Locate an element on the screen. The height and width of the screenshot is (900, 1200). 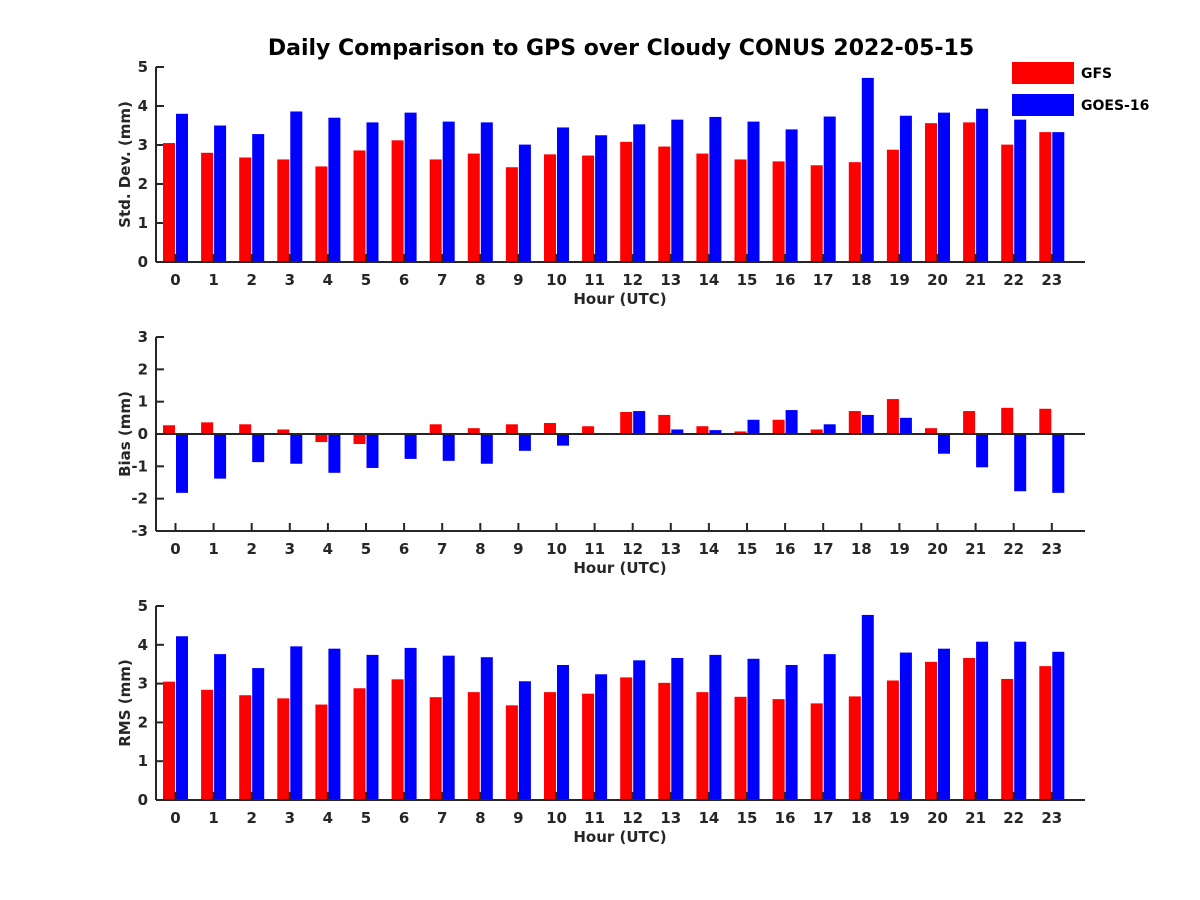
y-tick-label: 1 is located at coordinates (143, 761).